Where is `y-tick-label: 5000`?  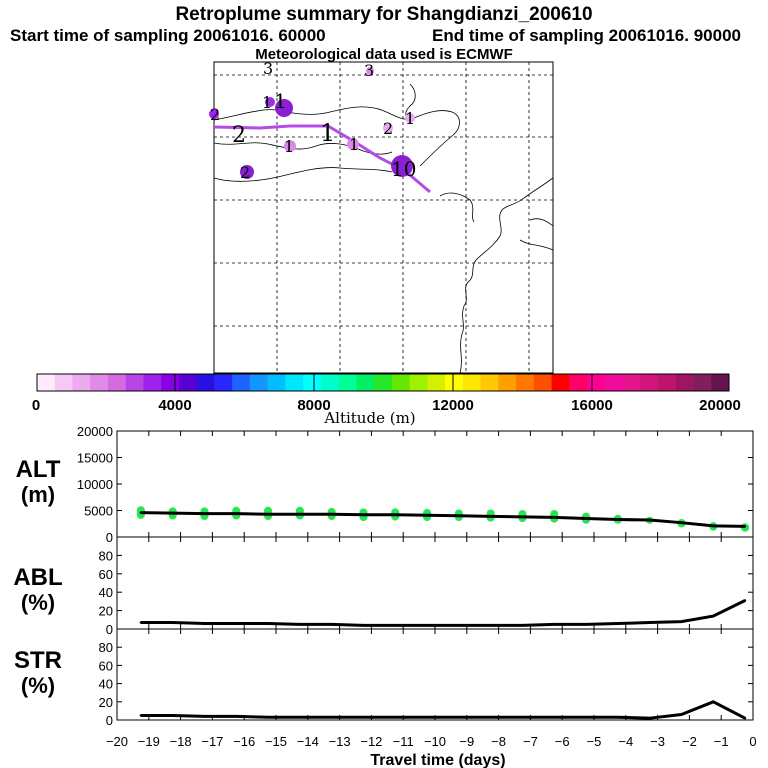
y-tick-label: 5000 is located at coordinates (98, 511).